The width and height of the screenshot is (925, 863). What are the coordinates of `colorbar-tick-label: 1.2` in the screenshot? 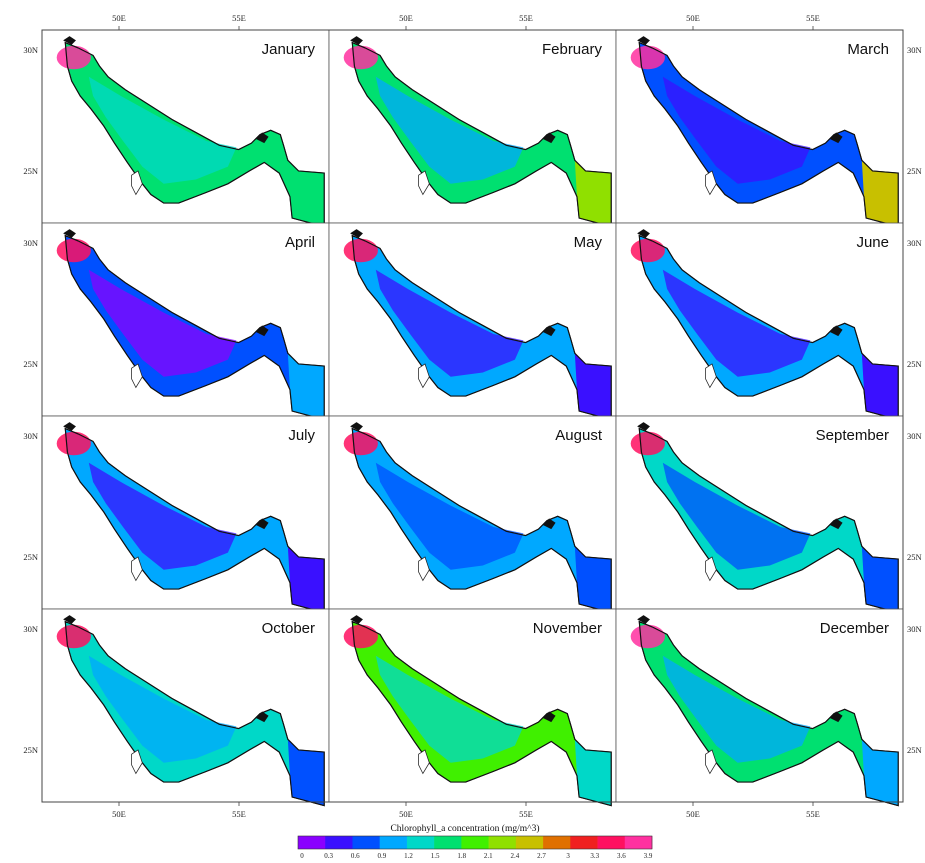 It's located at (408, 856).